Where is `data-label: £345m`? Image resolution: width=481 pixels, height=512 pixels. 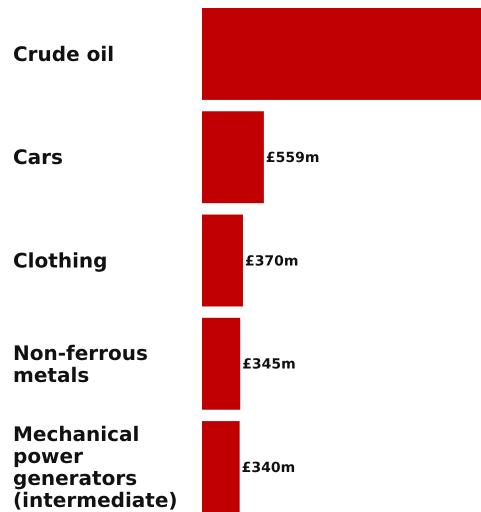 data-label: £345m is located at coordinates (269, 364).